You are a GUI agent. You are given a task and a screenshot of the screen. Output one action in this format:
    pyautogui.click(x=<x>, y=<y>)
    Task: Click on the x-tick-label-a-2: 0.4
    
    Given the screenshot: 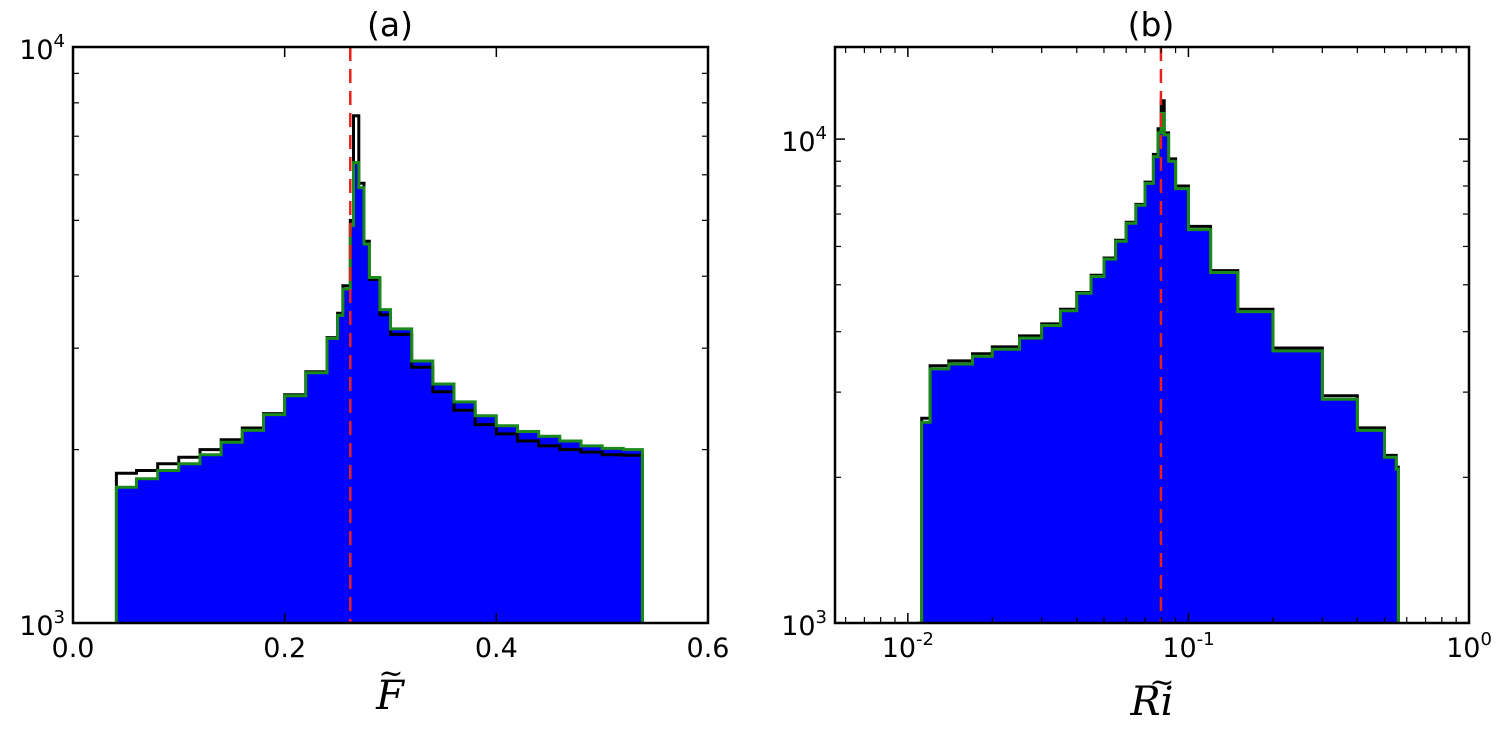 What is the action you would take?
    pyautogui.click(x=496, y=648)
    